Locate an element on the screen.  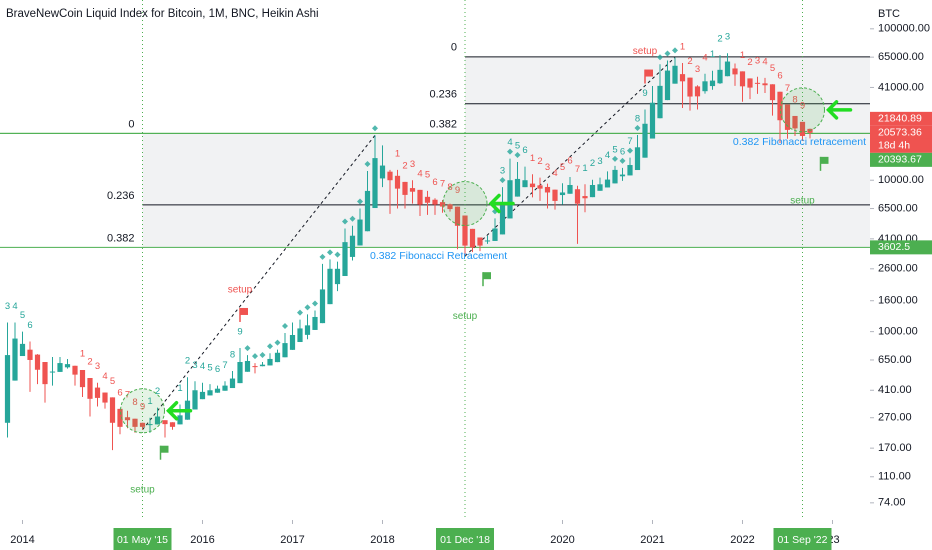
fib-level-label: 0.236 is located at coordinates (121, 196).